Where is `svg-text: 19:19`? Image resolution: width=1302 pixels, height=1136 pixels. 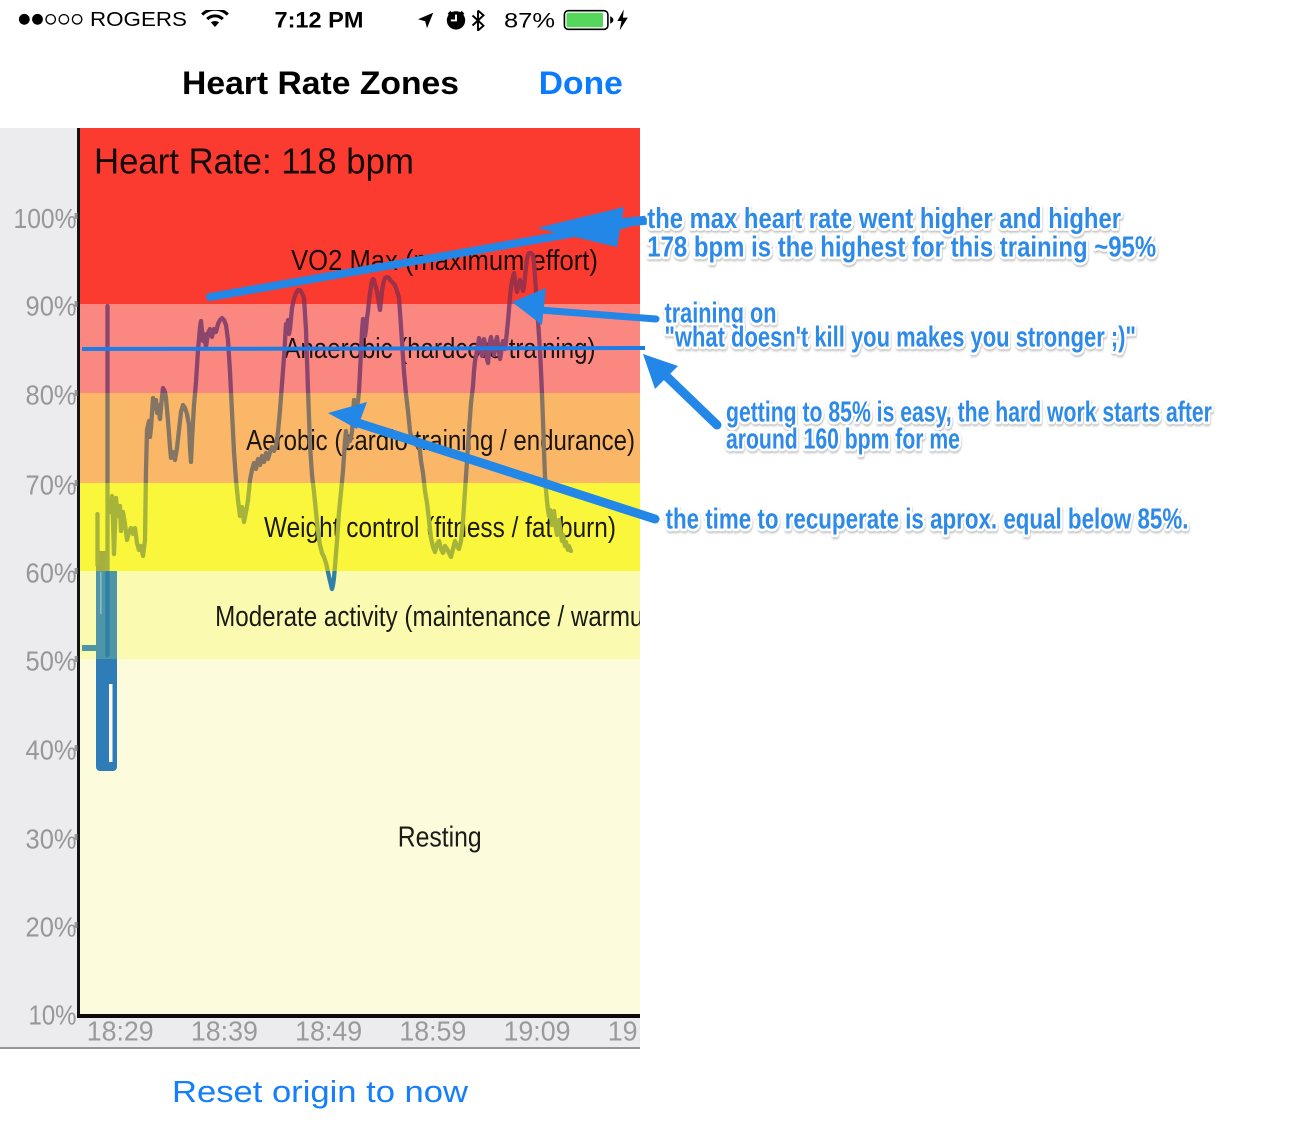 svg-text: 19:19 is located at coordinates (641, 1030).